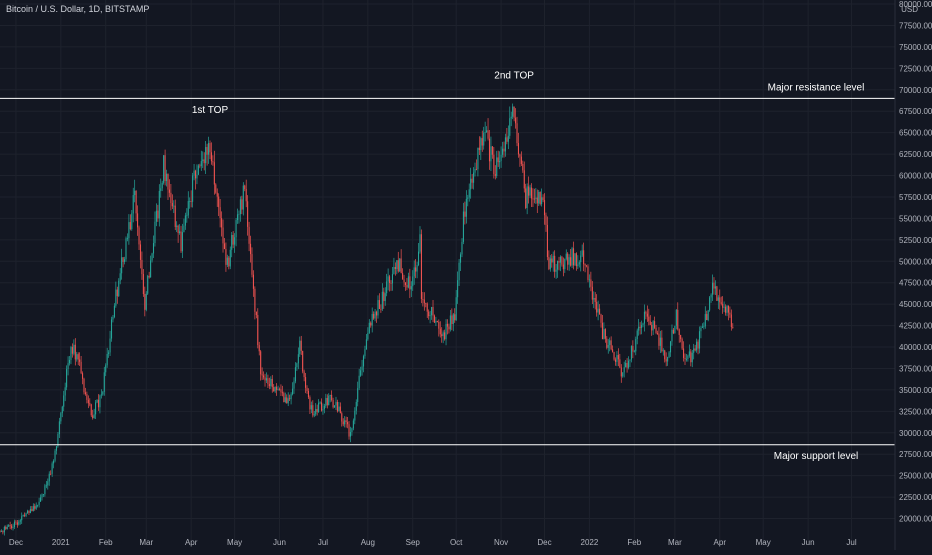  I want to click on x-tick-label: Apr, so click(191, 542).